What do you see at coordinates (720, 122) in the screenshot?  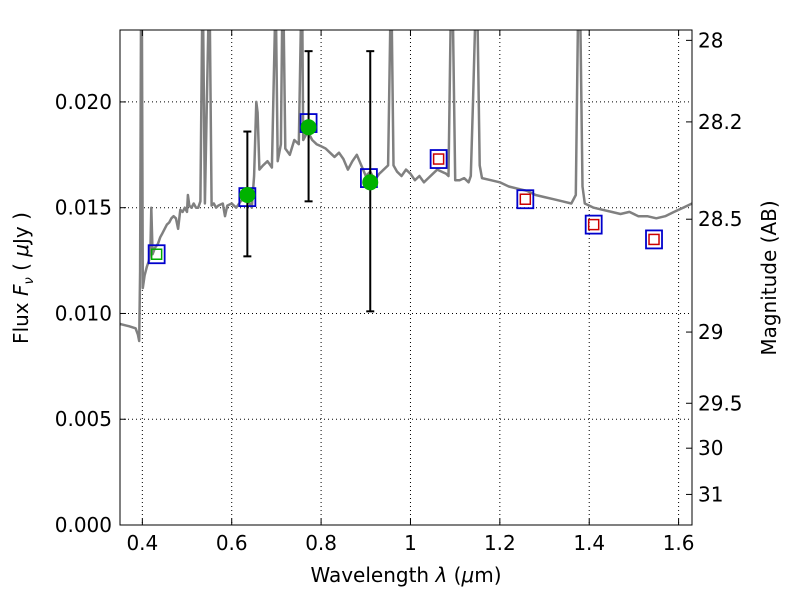 I see `mag-tick-label: 28.2` at bounding box center [720, 122].